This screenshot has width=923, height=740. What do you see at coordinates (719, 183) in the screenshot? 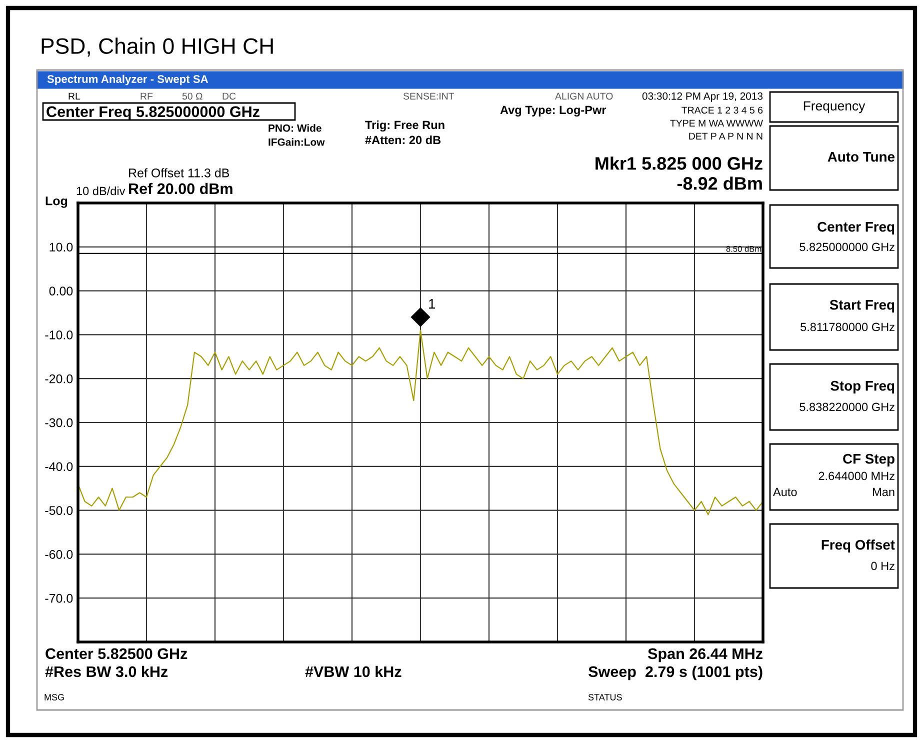
I see `text: -8.92 dBm` at bounding box center [719, 183].